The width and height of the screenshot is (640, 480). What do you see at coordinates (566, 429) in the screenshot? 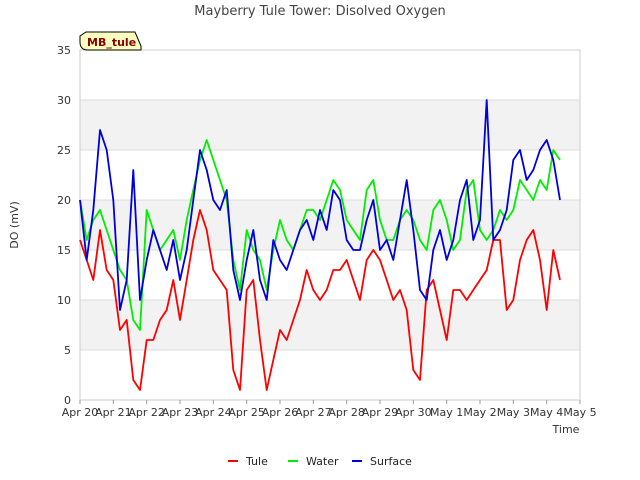
I see `x-axis-label: Time` at bounding box center [566, 429].